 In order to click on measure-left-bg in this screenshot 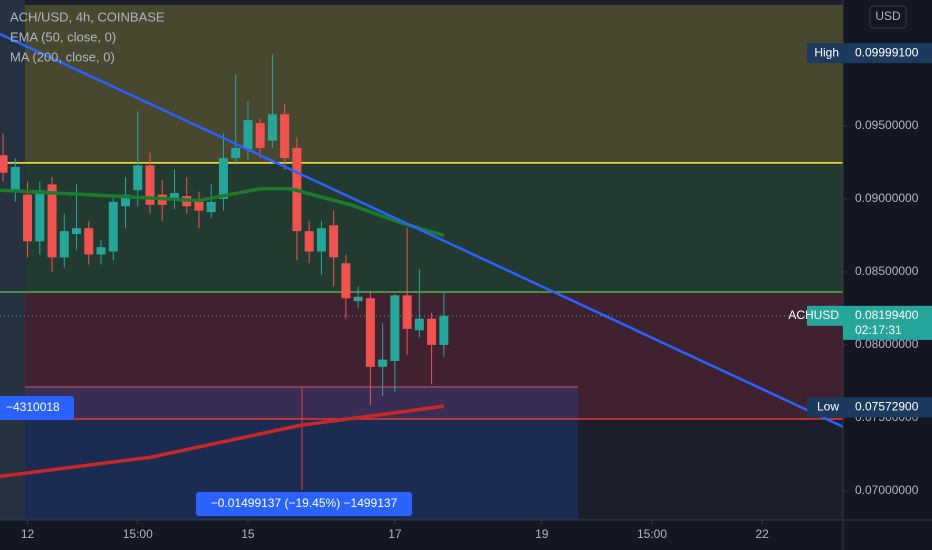, I will do `click(37, 408)`.